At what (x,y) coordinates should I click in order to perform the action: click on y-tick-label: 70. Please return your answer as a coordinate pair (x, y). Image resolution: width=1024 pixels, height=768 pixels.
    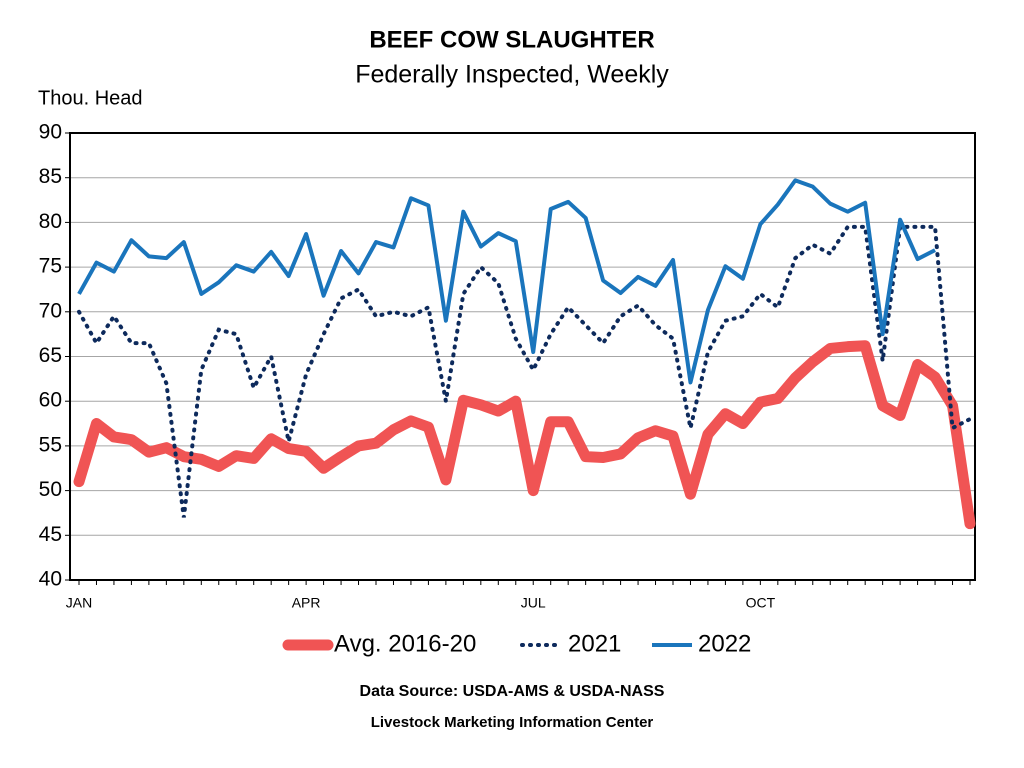
    Looking at the image, I should click on (50, 310).